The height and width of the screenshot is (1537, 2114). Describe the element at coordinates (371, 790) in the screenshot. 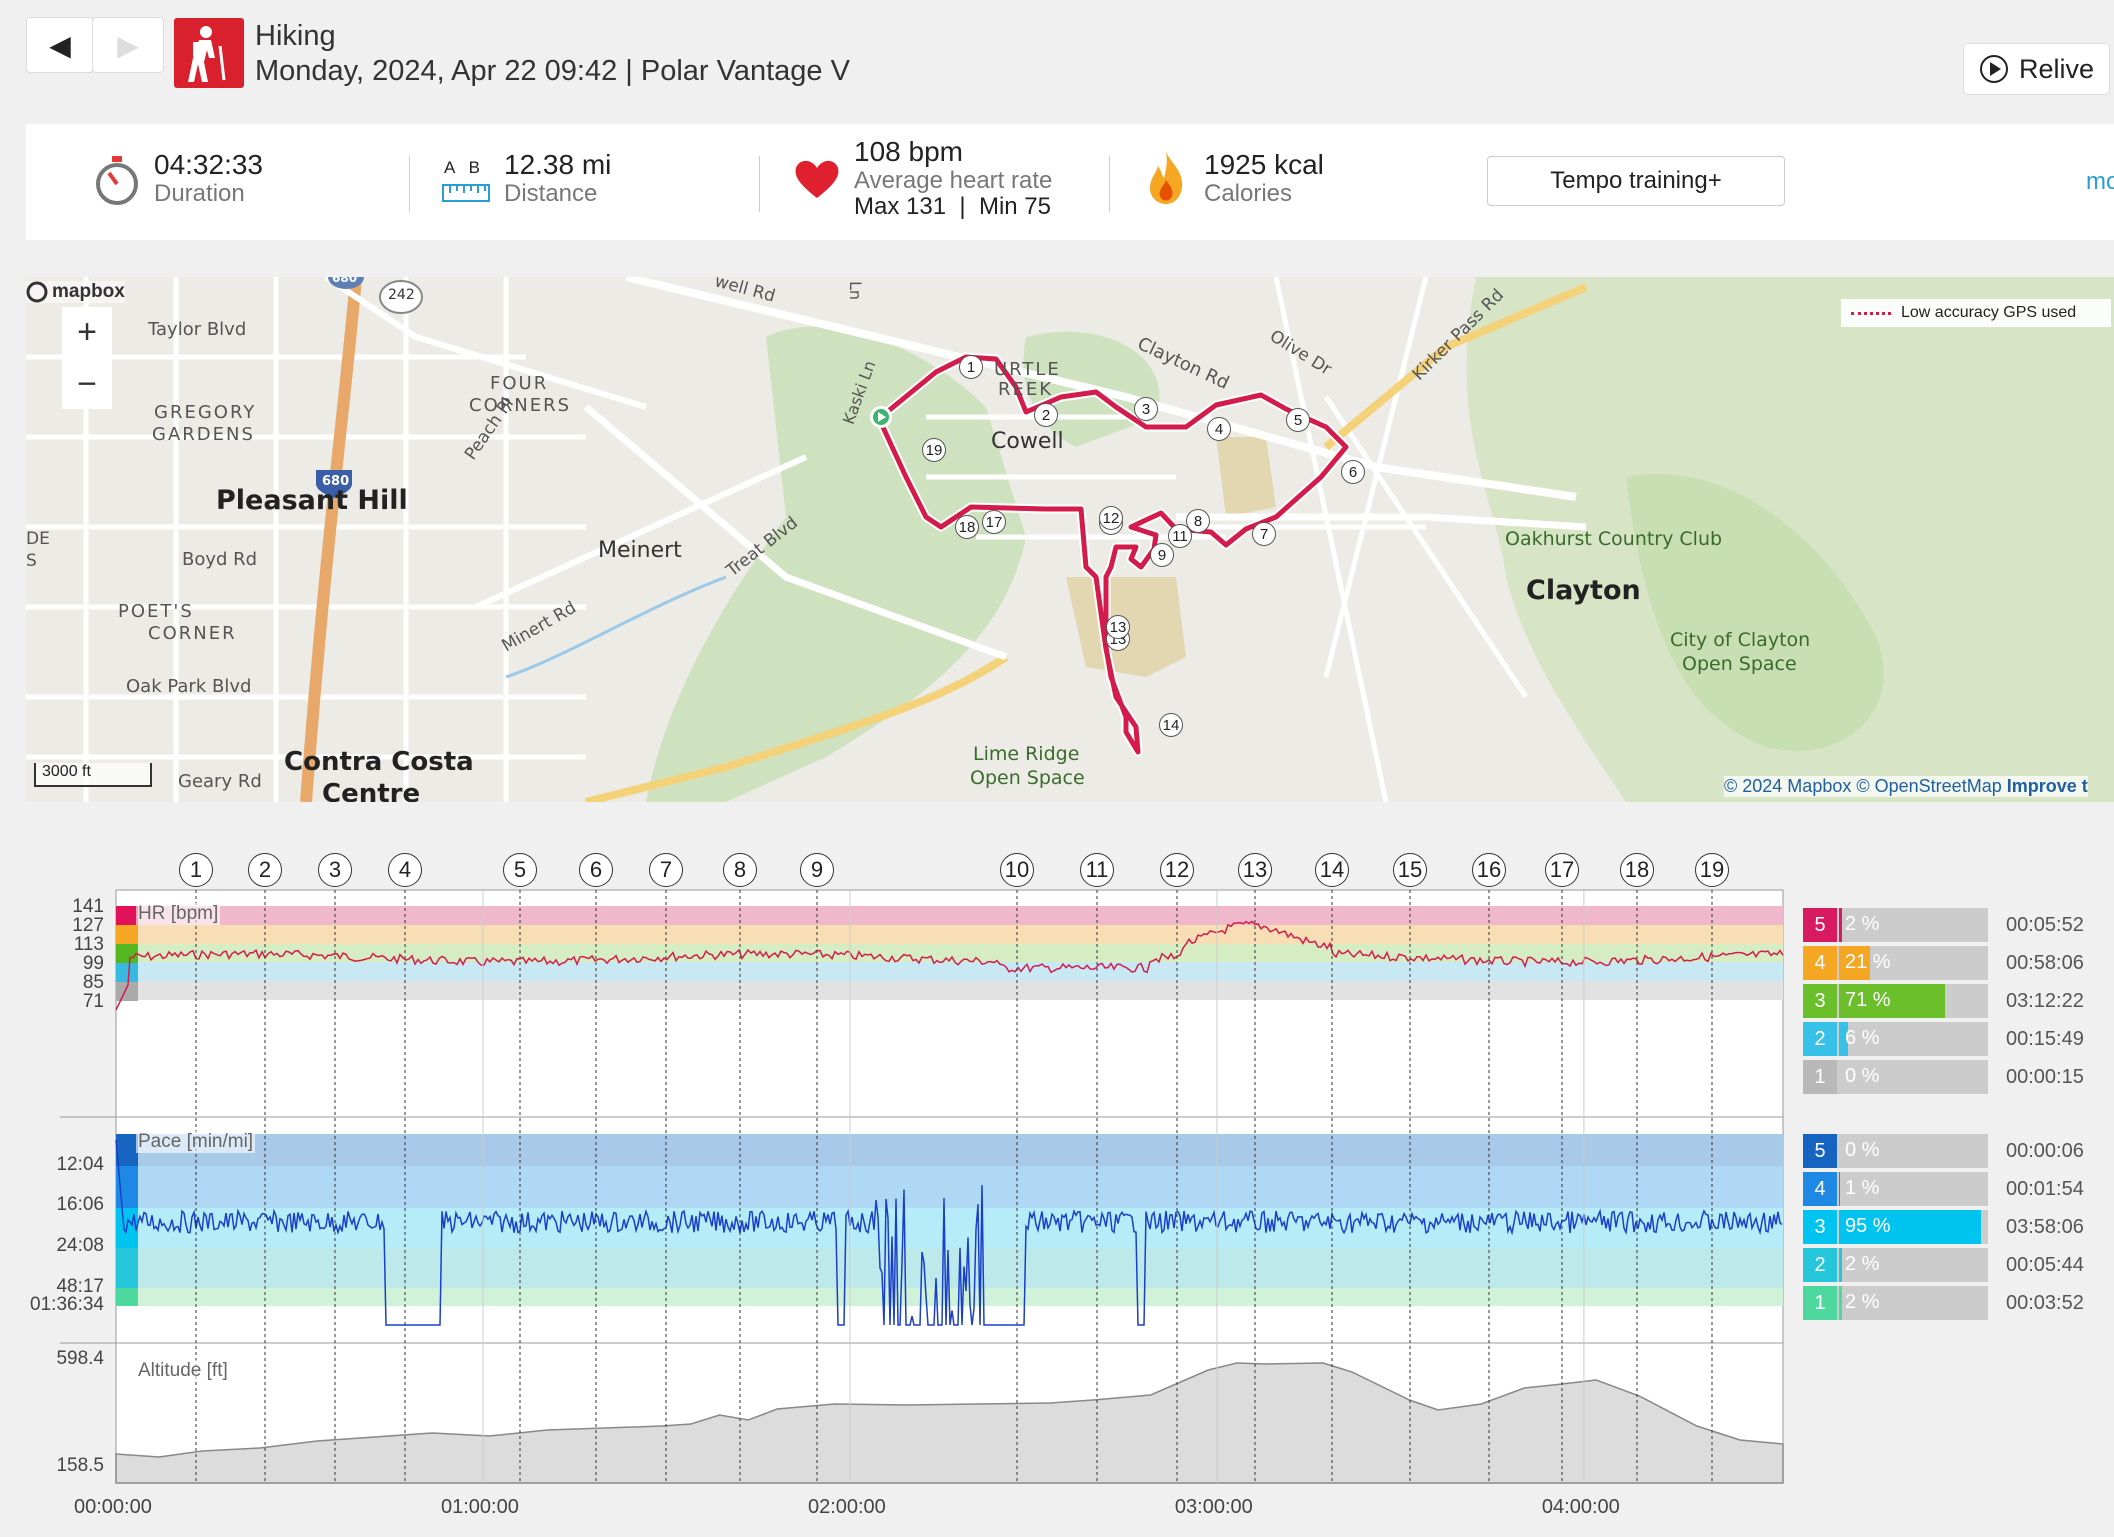

I see `place-centre: Centre` at that location.